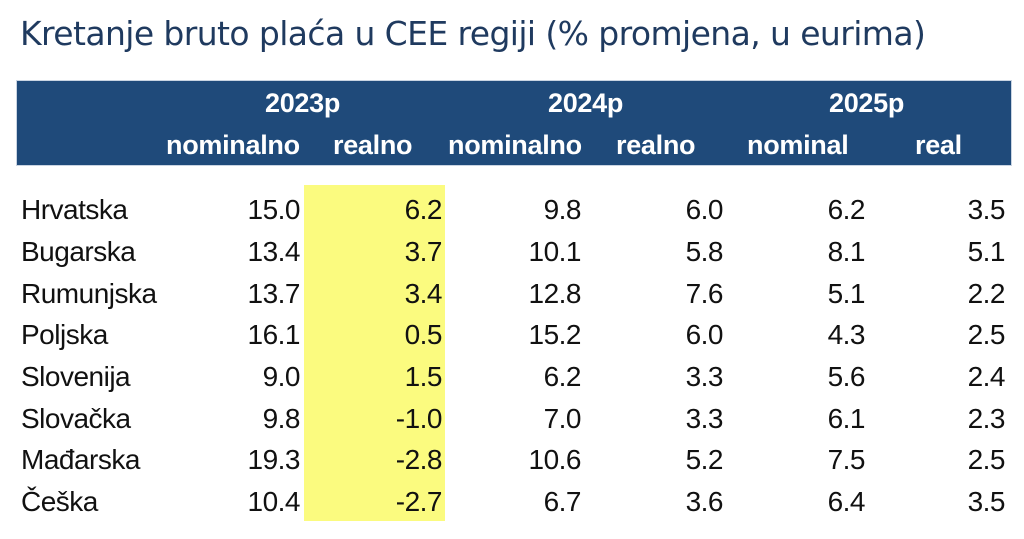  What do you see at coordinates (274, 334) in the screenshot?
I see `value-2023-nominal: 16.1` at bounding box center [274, 334].